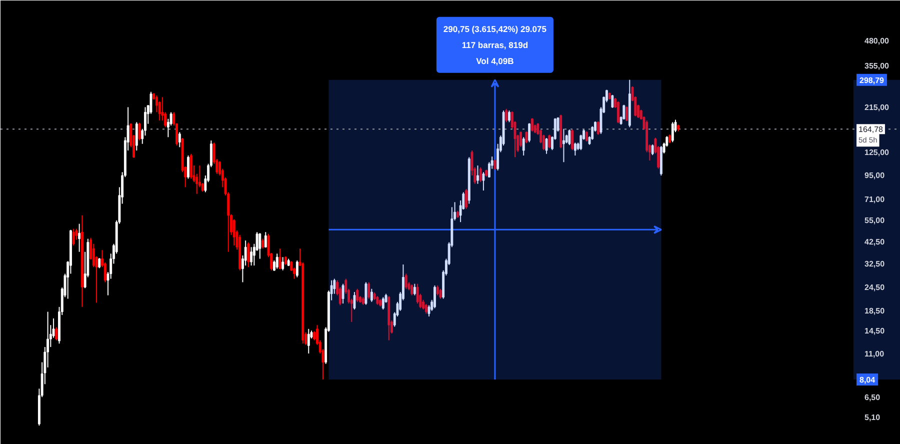 The image size is (900, 444). Describe the element at coordinates (872, 80) in the screenshot. I see `annotation: 298,79` at that location.